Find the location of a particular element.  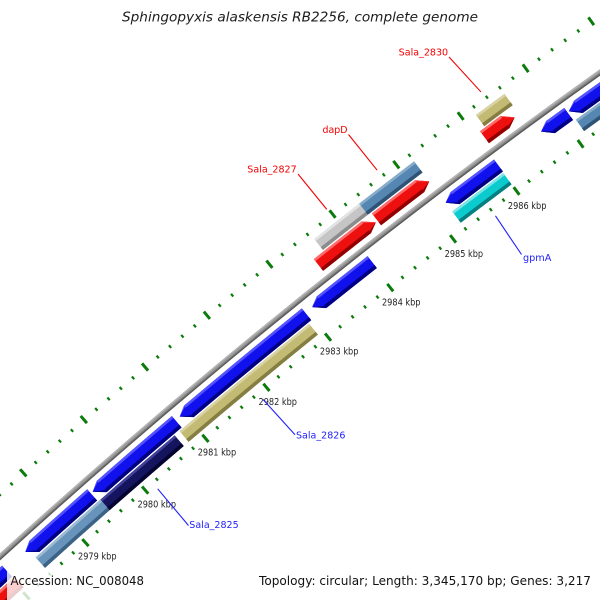

gene-khaki-Sala_2830-face is located at coordinates (494, 110).